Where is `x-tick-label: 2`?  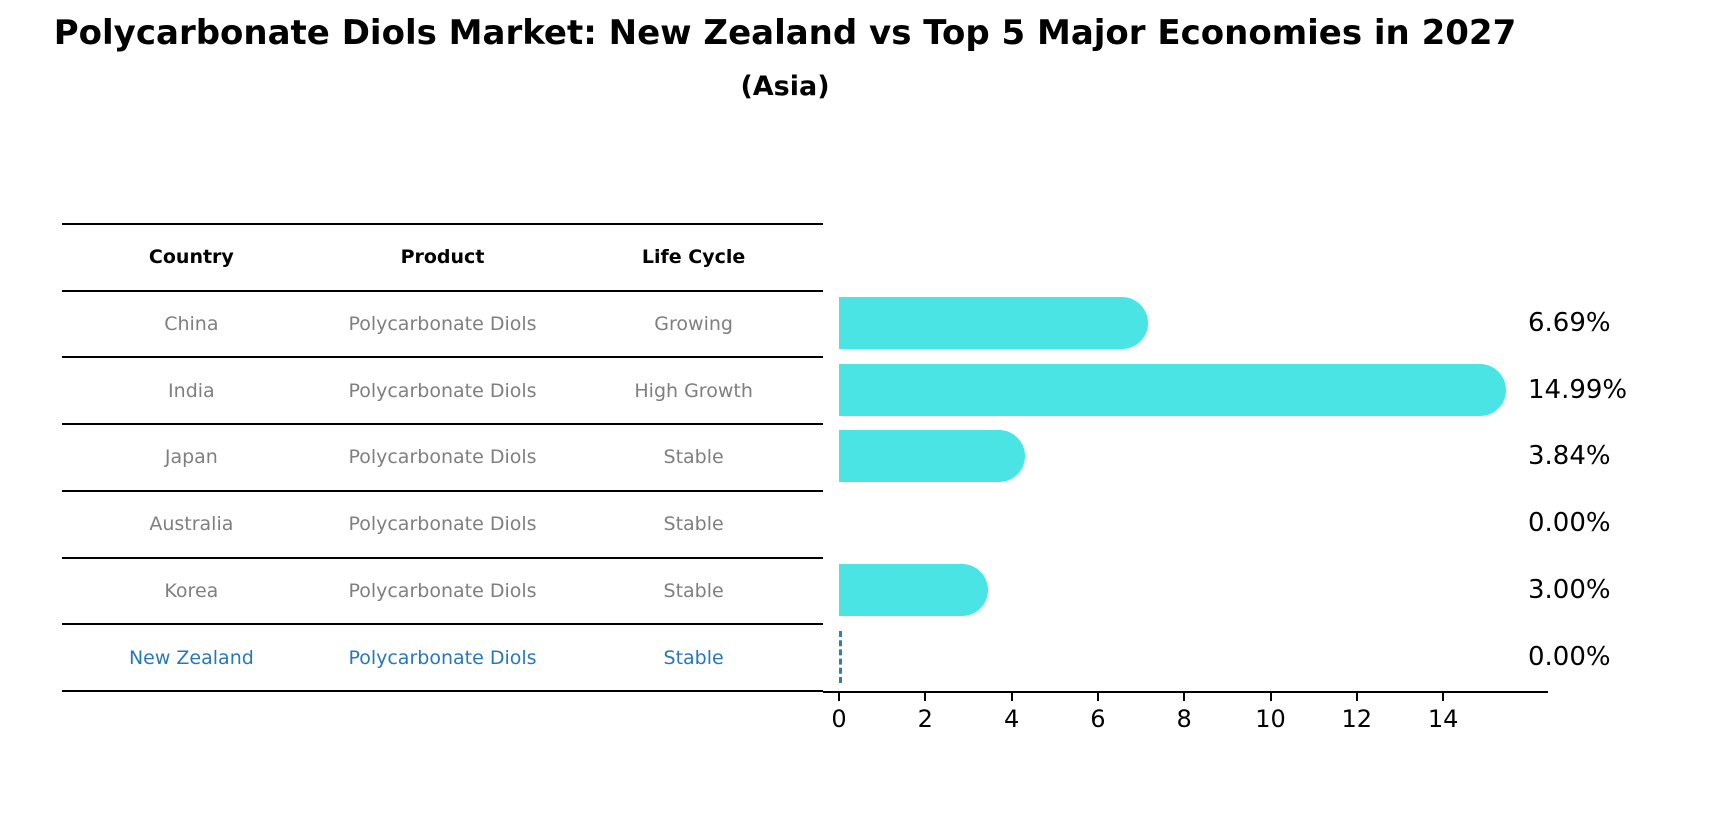 x-tick-label: 2 is located at coordinates (925, 719).